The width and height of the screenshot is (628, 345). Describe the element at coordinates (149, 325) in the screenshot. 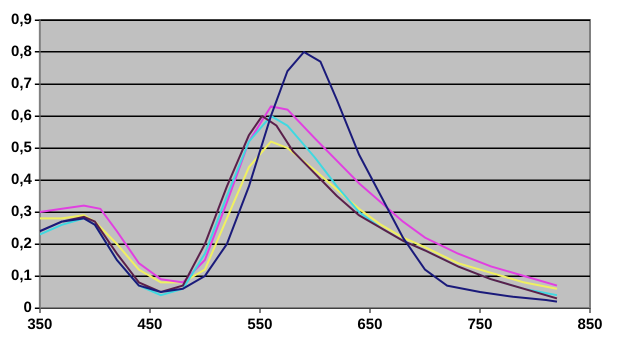

I see `x-tick-label: 450` at that location.